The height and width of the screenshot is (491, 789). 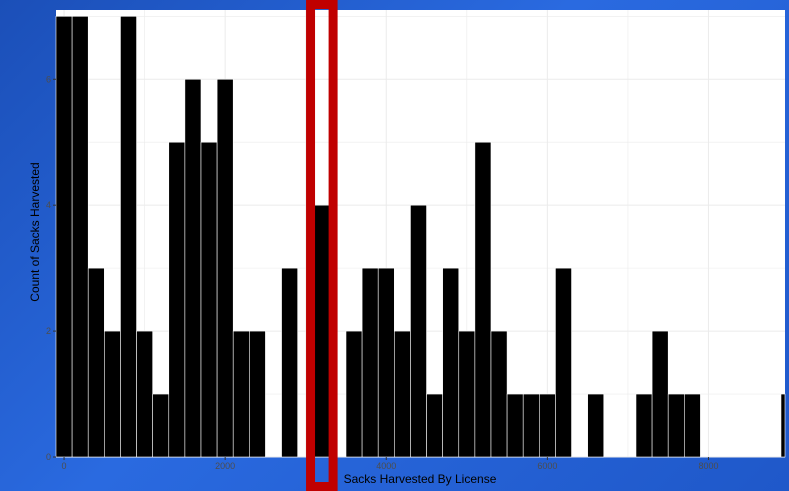 What do you see at coordinates (547, 466) in the screenshot?
I see `x-tick-label: 6000` at bounding box center [547, 466].